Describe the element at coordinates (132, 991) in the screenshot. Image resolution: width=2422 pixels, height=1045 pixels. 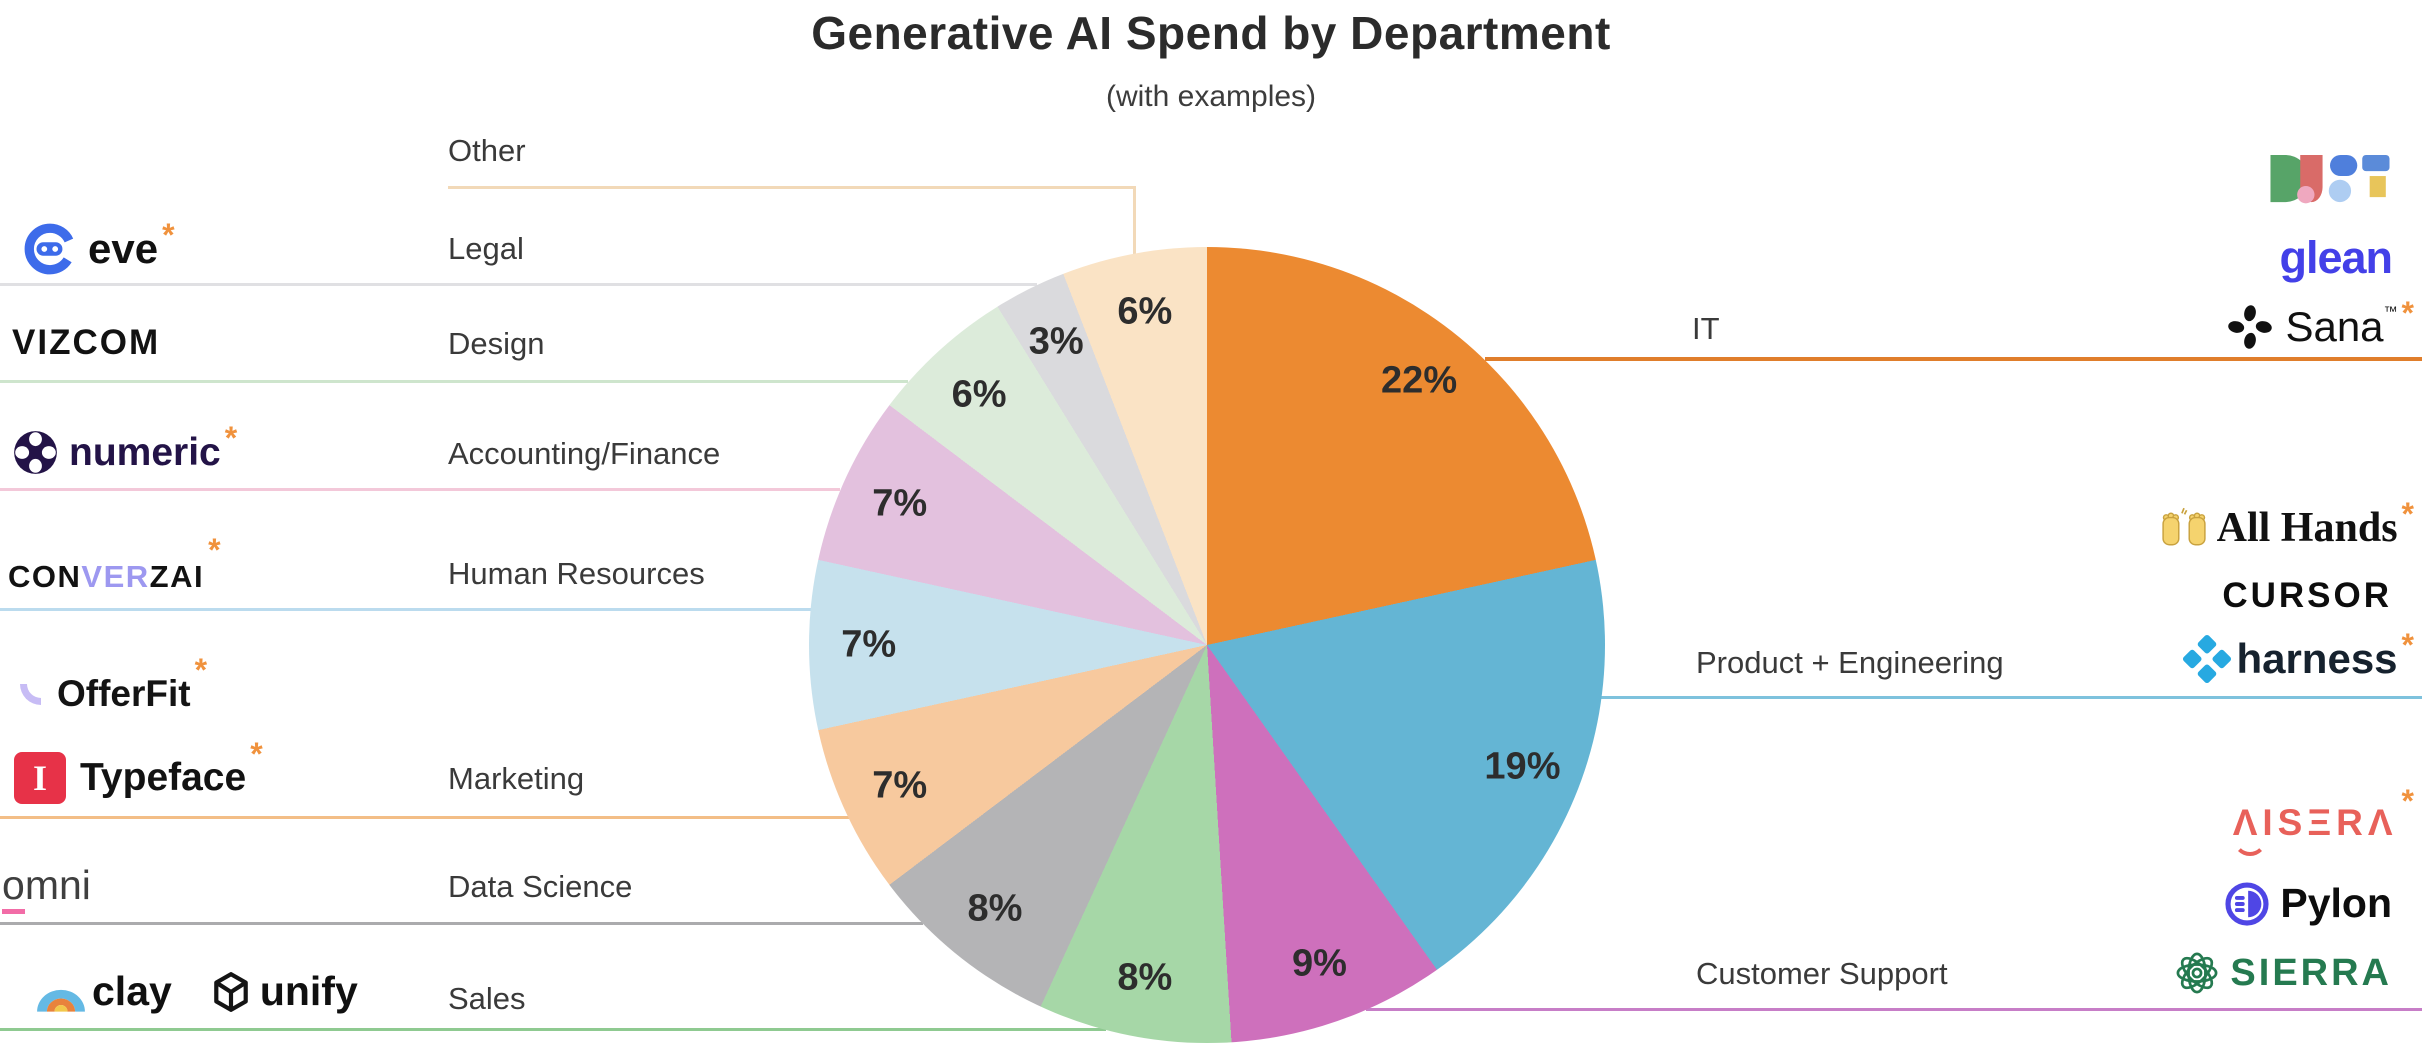
I see `clay-logo: clay` at that location.